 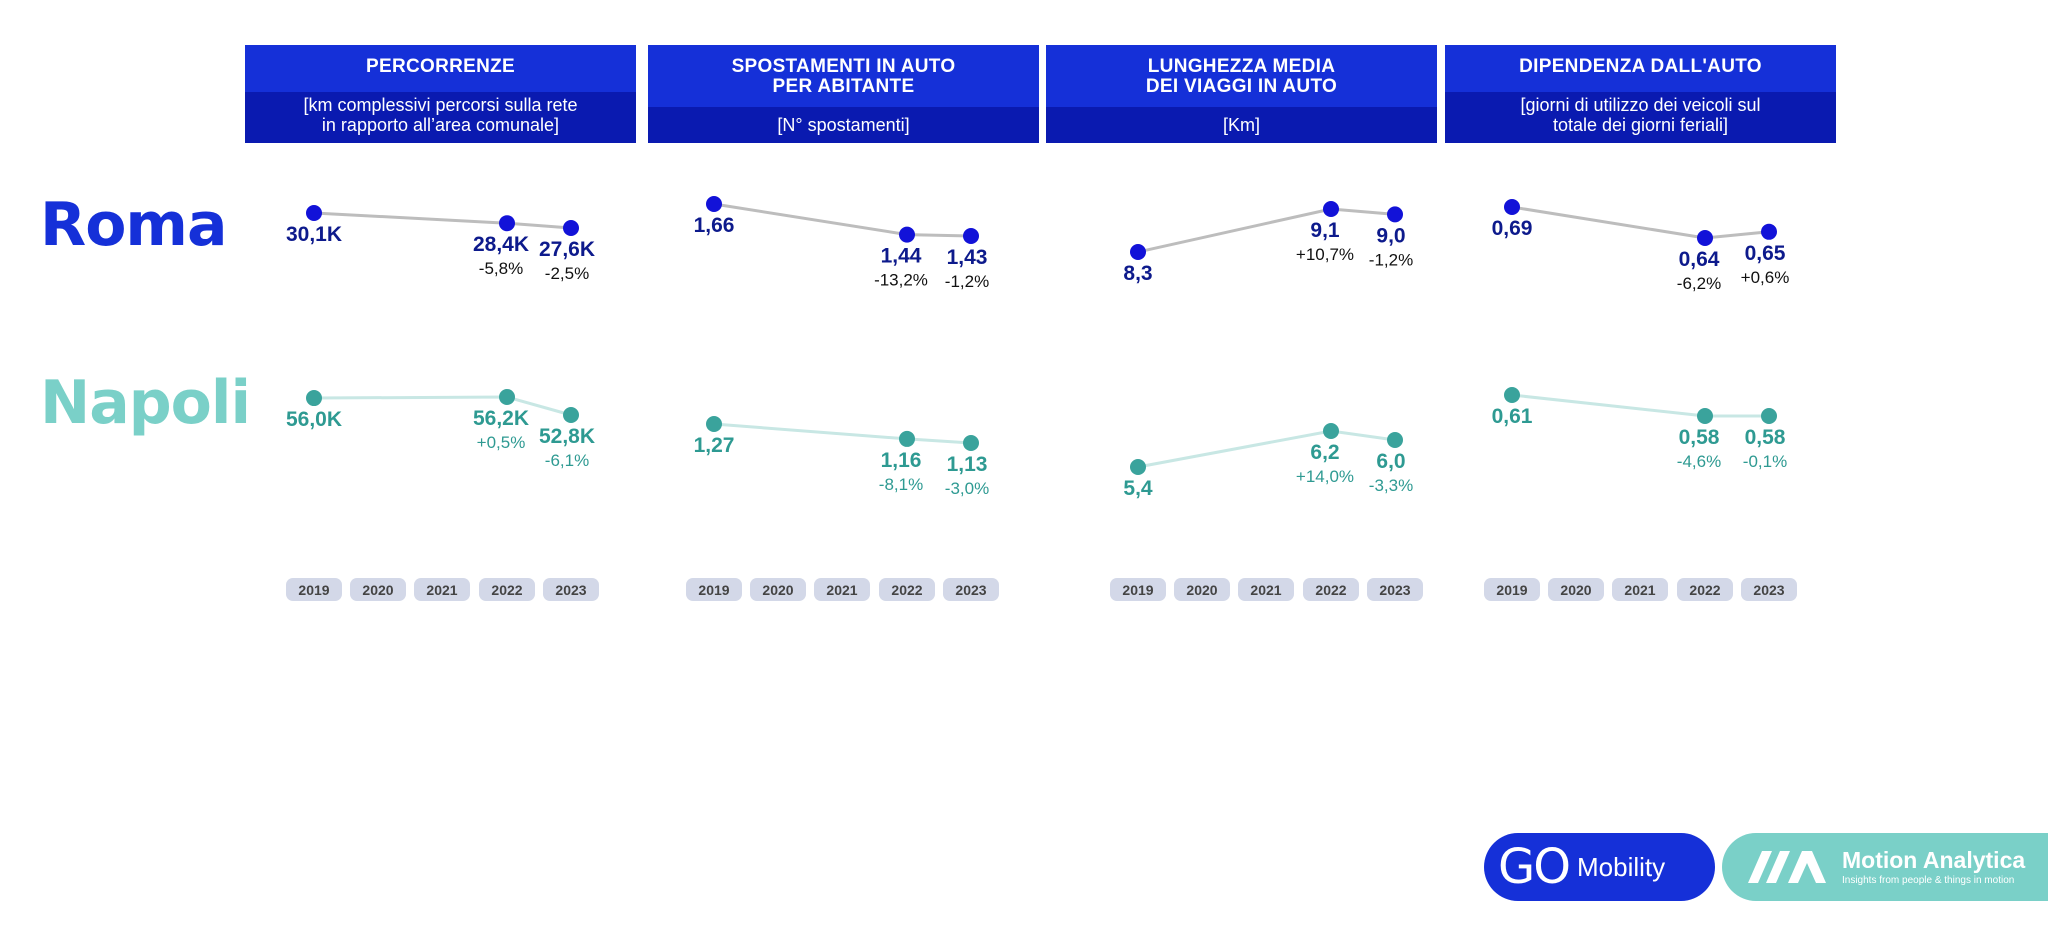 What do you see at coordinates (1512, 416) in the screenshot?
I see `data-label: 0,61` at bounding box center [1512, 416].